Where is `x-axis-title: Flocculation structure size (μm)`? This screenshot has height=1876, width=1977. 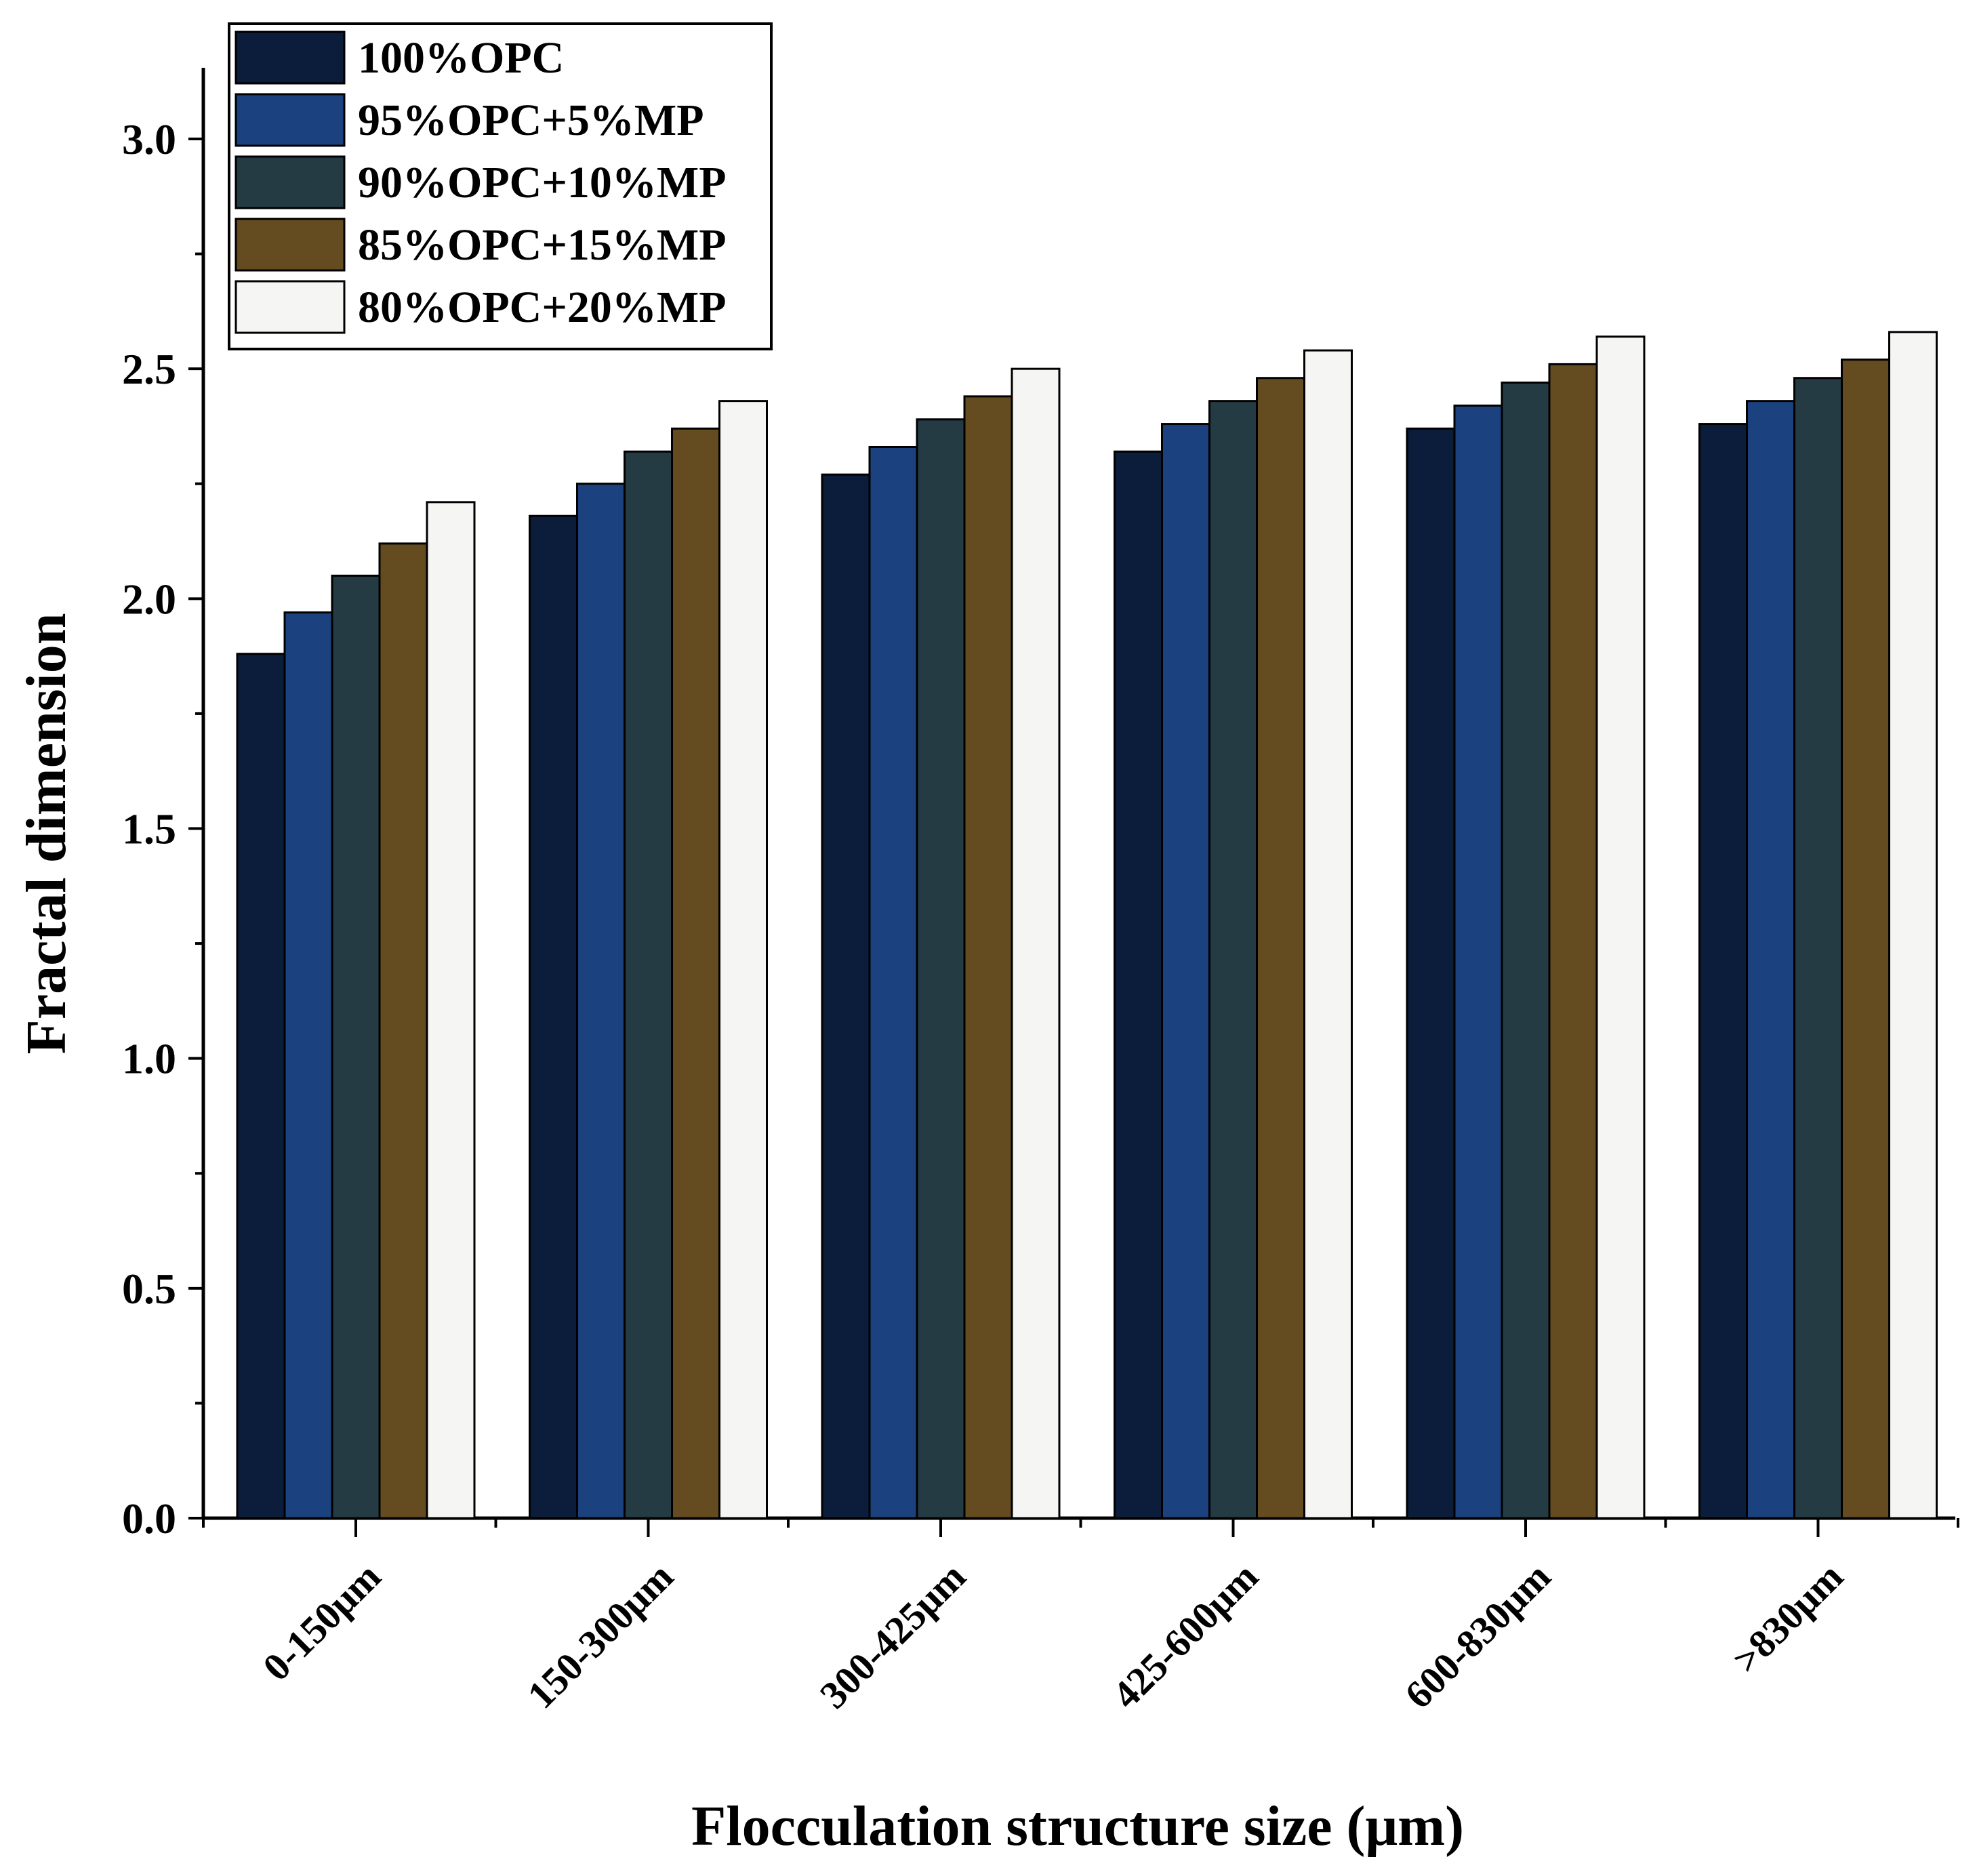
x-axis-title: Flocculation structure size (μm) is located at coordinates (1077, 1827).